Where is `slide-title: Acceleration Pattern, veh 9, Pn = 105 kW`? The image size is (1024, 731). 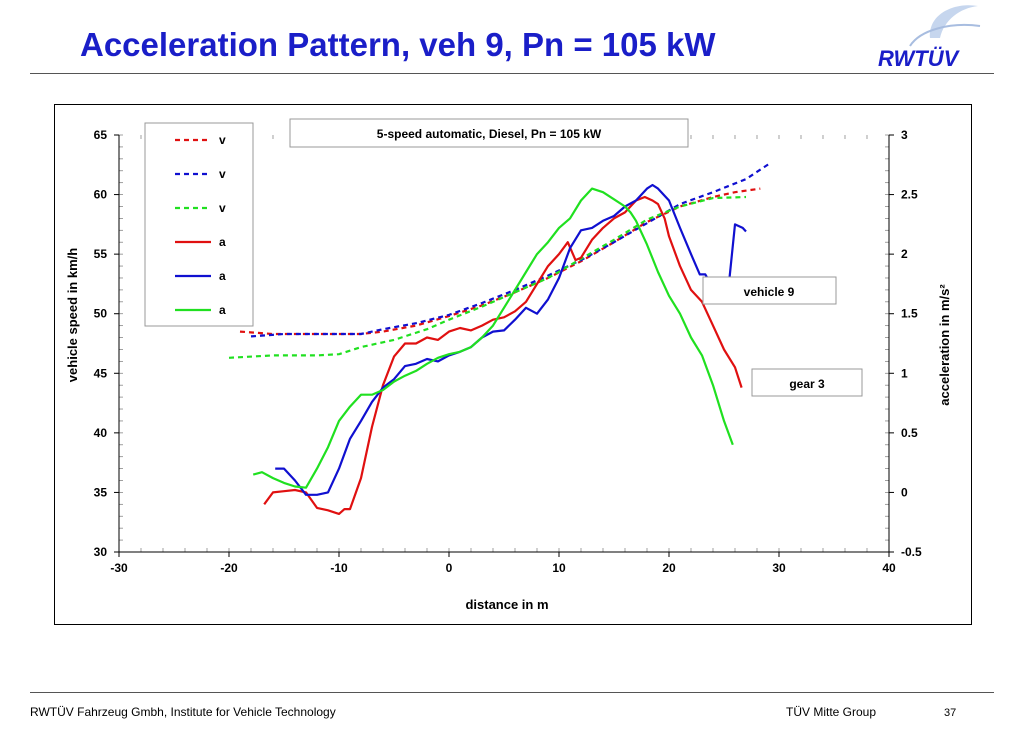
slide-title: Acceleration Pattern, veh 9, Pn = 105 kW is located at coordinates (398, 44).